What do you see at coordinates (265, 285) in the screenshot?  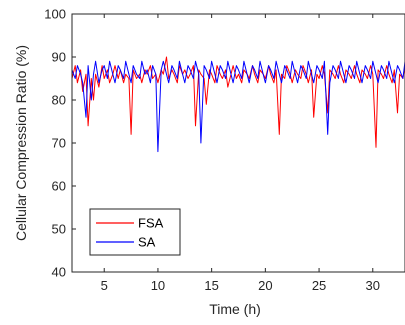 I see `x-tick-label: 20` at bounding box center [265, 285].